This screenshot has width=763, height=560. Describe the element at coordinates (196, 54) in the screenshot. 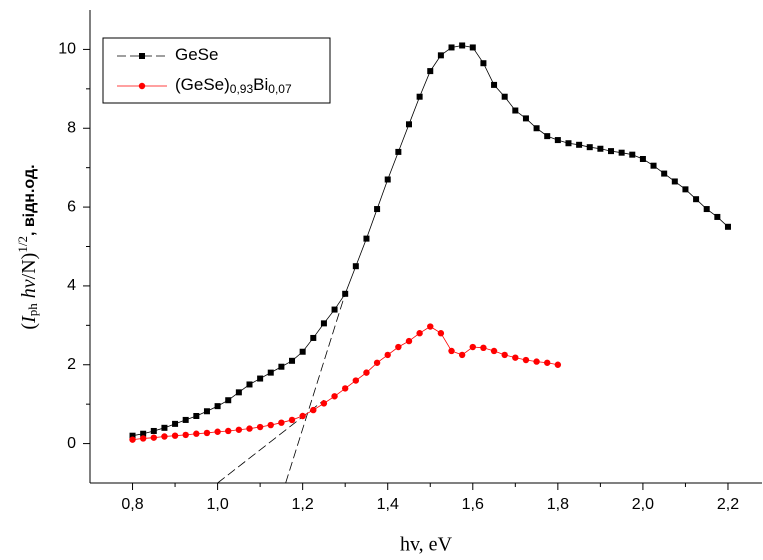

I see `legend-label: GeSe` at that location.